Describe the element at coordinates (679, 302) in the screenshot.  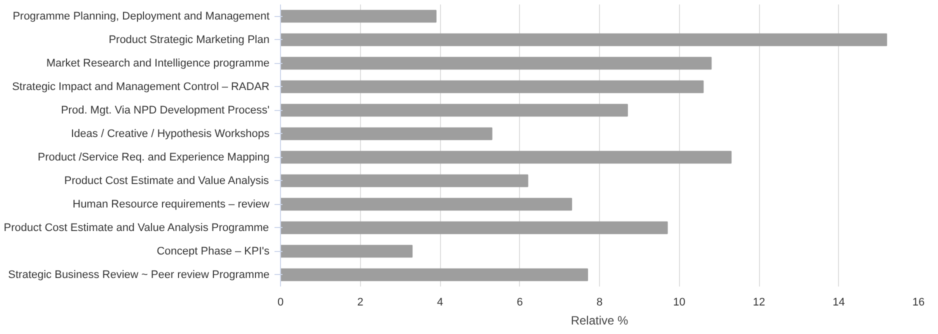
I see `x-tick-label: 10` at that location.